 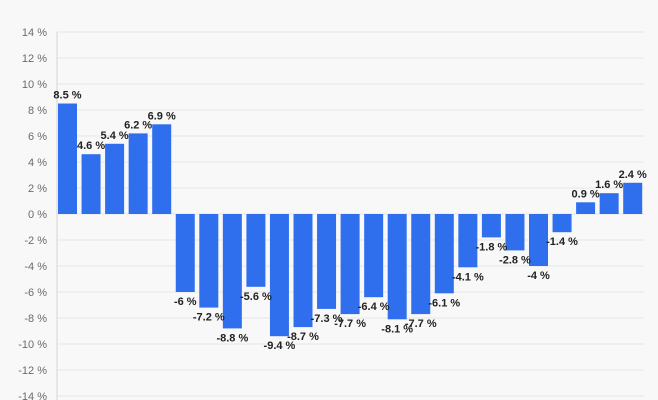 What do you see at coordinates (633, 175) in the screenshot?
I see `bar-value-label: 2.4 %` at bounding box center [633, 175].